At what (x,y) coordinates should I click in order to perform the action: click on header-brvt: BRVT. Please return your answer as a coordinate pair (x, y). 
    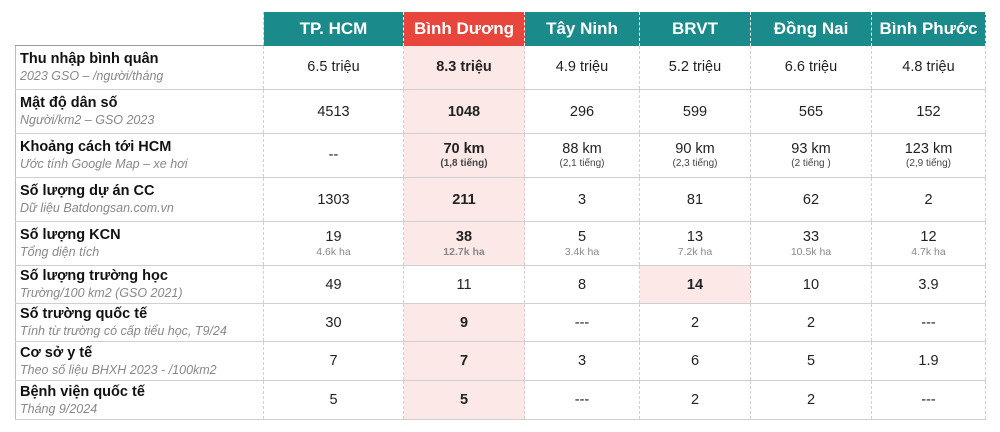
    Looking at the image, I should click on (695, 29).